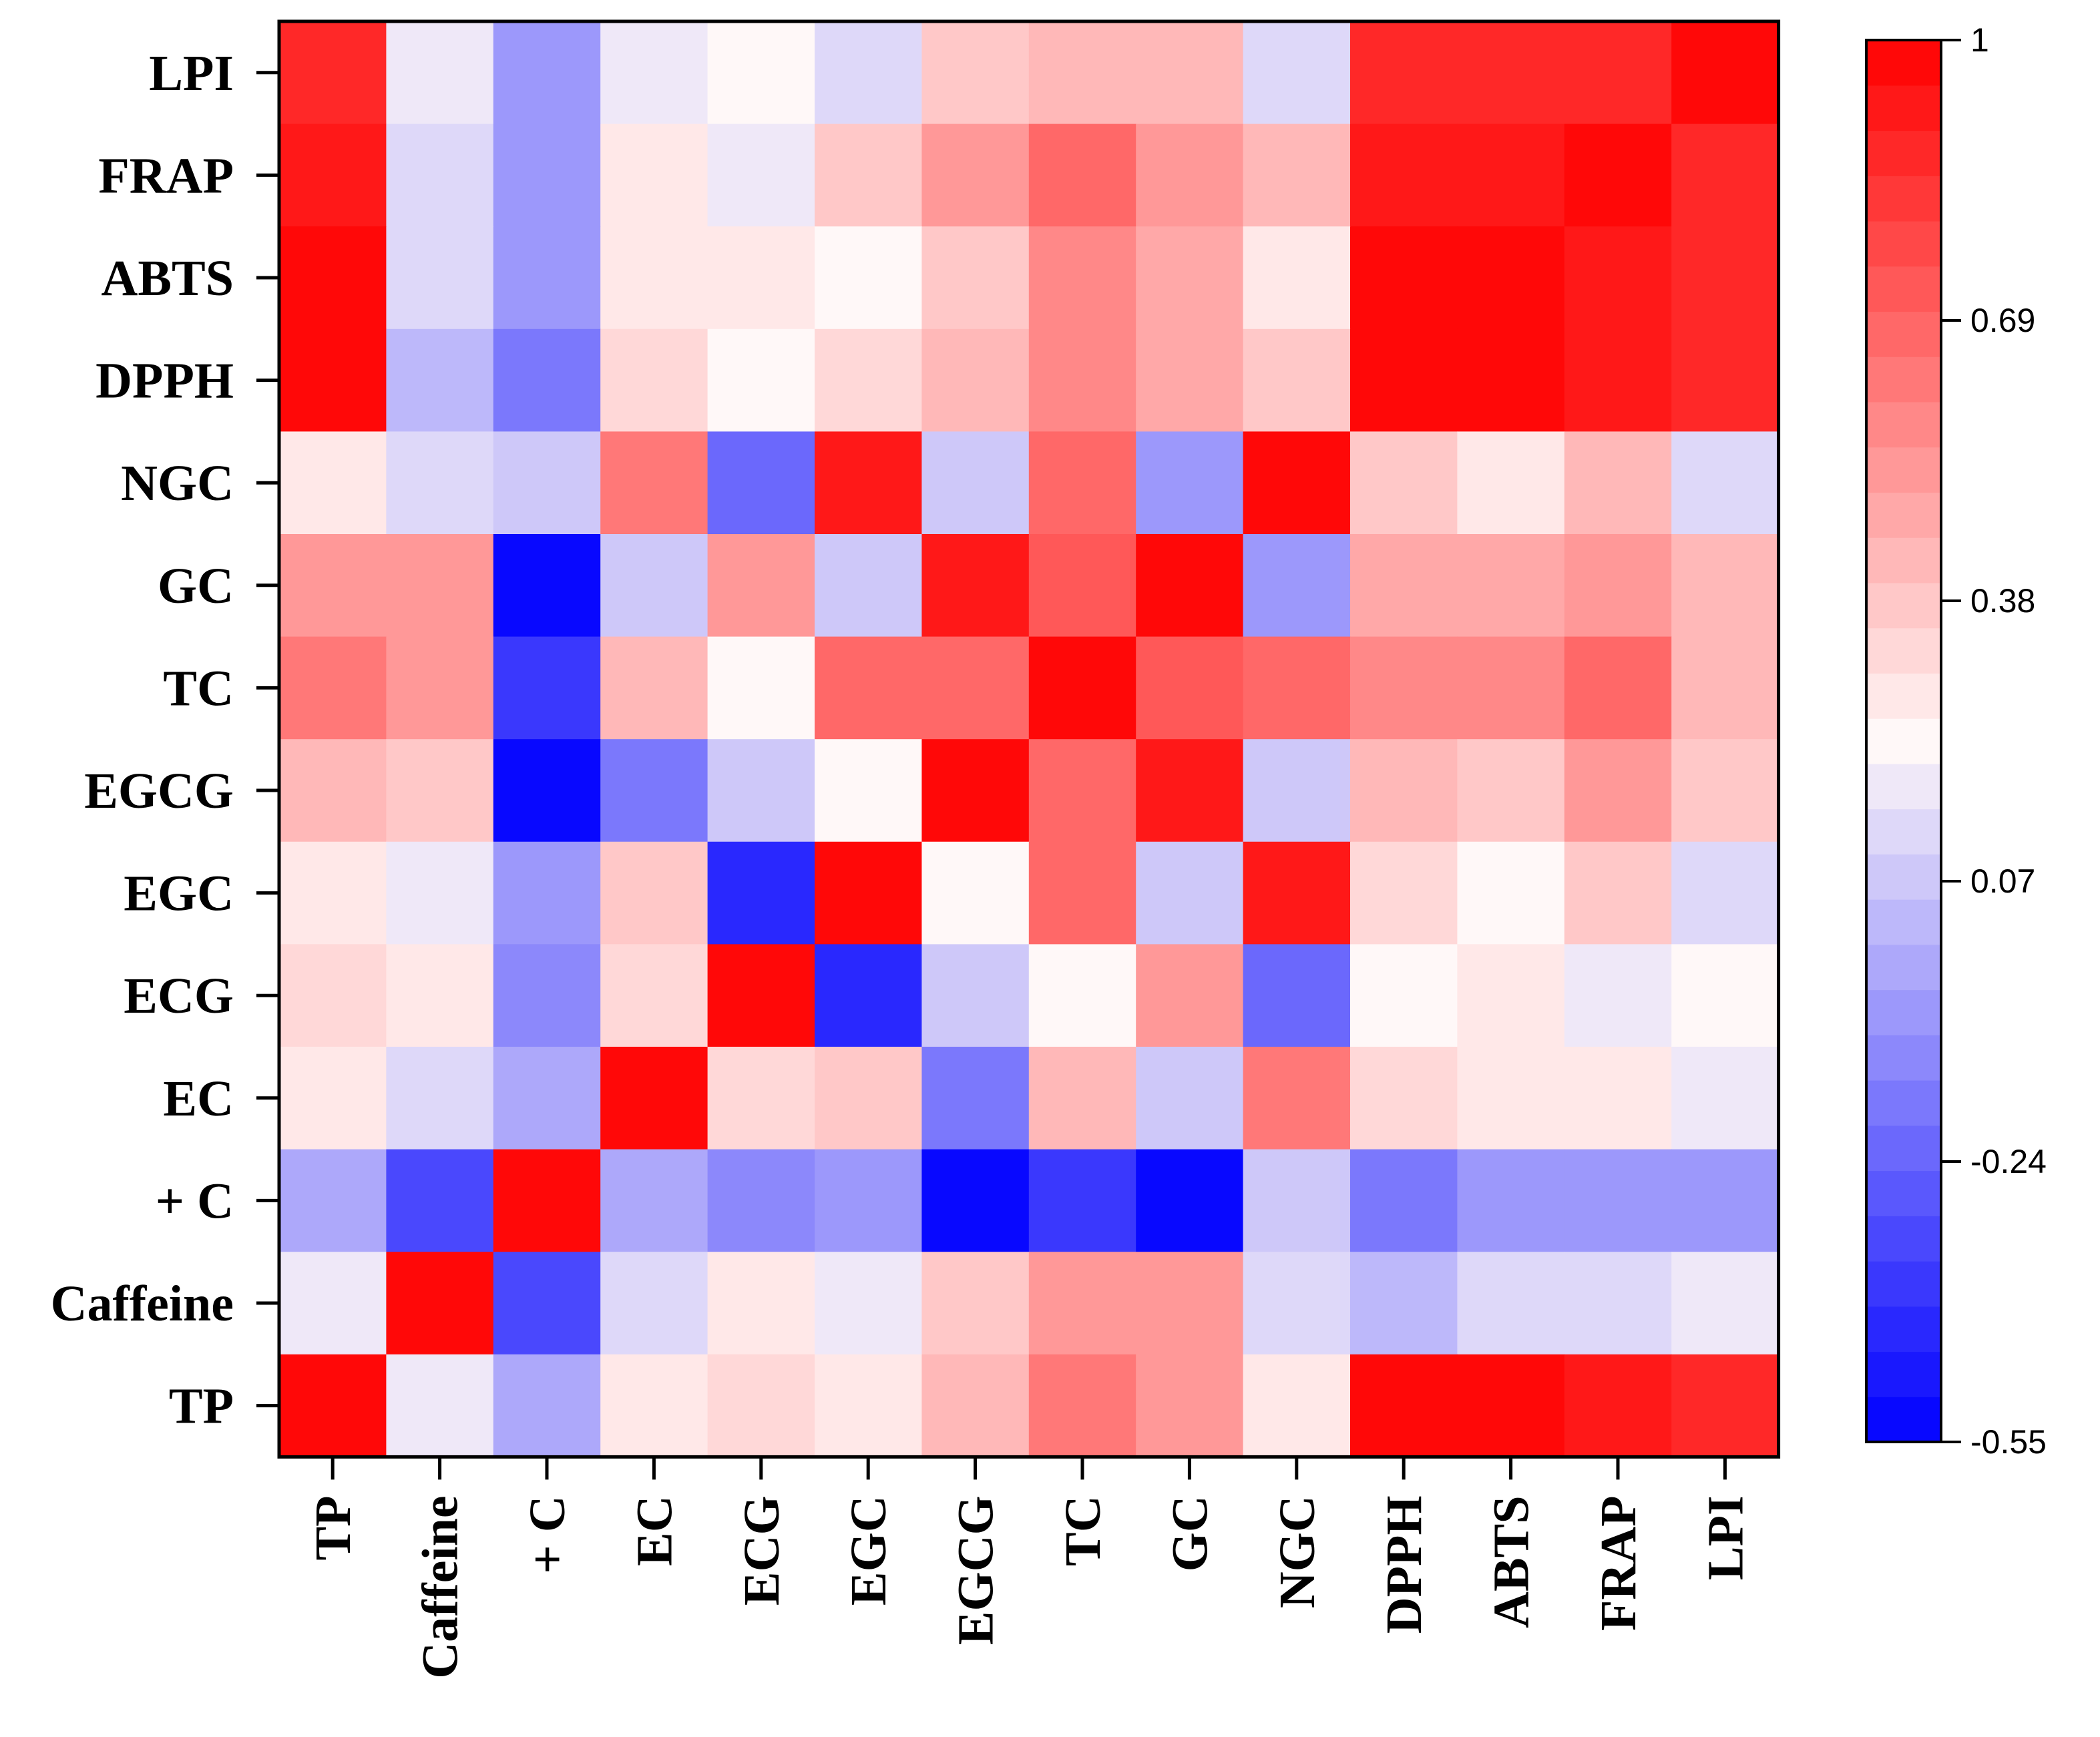 The width and height of the screenshot is (2100, 1737). Describe the element at coordinates (333, 1527) in the screenshot. I see `x-tick-label: TP` at that location.